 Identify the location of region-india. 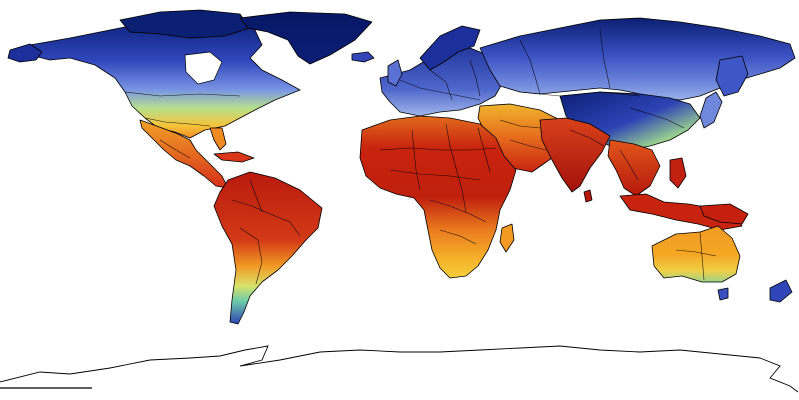
(575, 155).